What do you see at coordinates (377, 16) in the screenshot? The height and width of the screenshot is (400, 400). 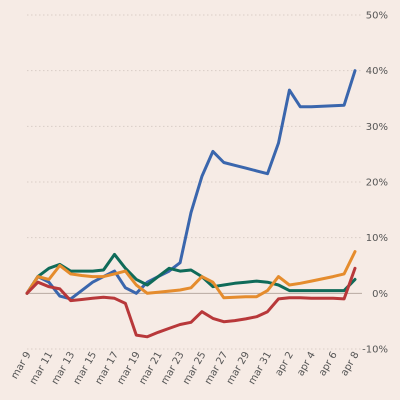 I see `y-tick-label: 50%` at bounding box center [377, 16].